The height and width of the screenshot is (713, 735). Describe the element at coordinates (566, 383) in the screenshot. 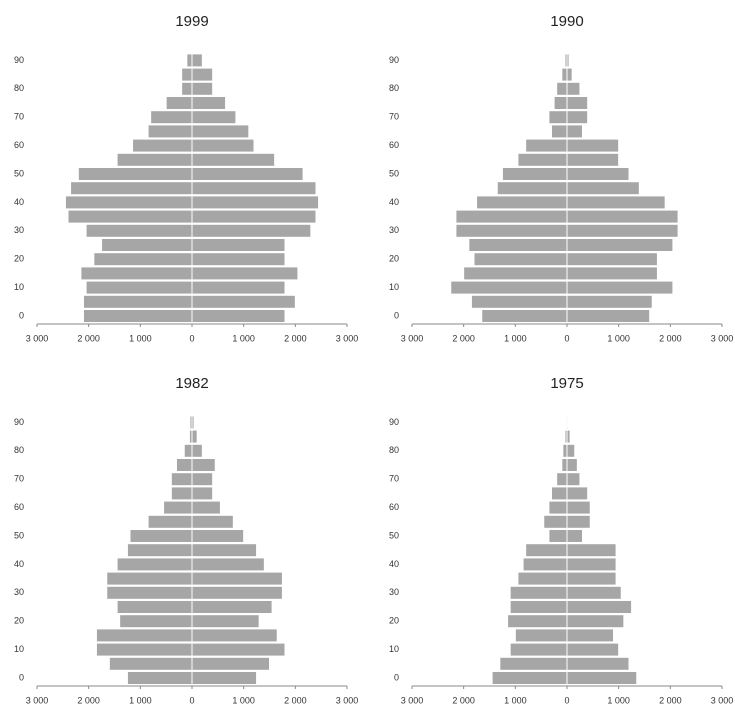

I see `chart-title: 1975` at that location.